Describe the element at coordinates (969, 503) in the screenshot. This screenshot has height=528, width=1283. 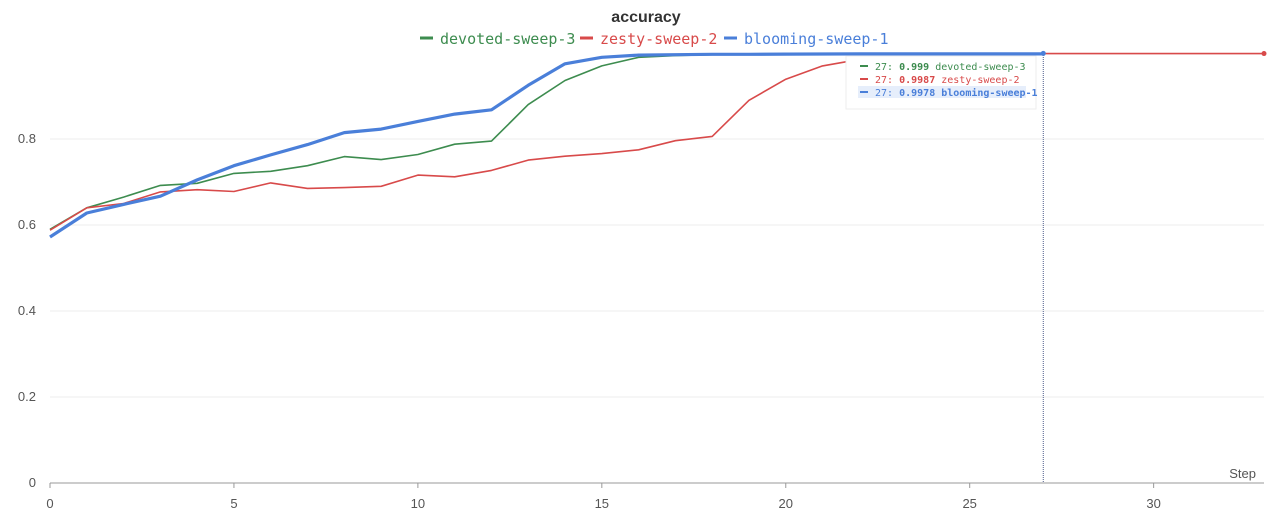
I see `x-tick-label: 25` at that location.